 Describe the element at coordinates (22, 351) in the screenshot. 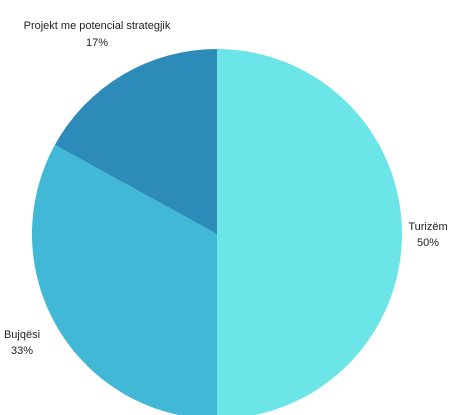

I see `slice-percent-bujqesi: 33%` at that location.